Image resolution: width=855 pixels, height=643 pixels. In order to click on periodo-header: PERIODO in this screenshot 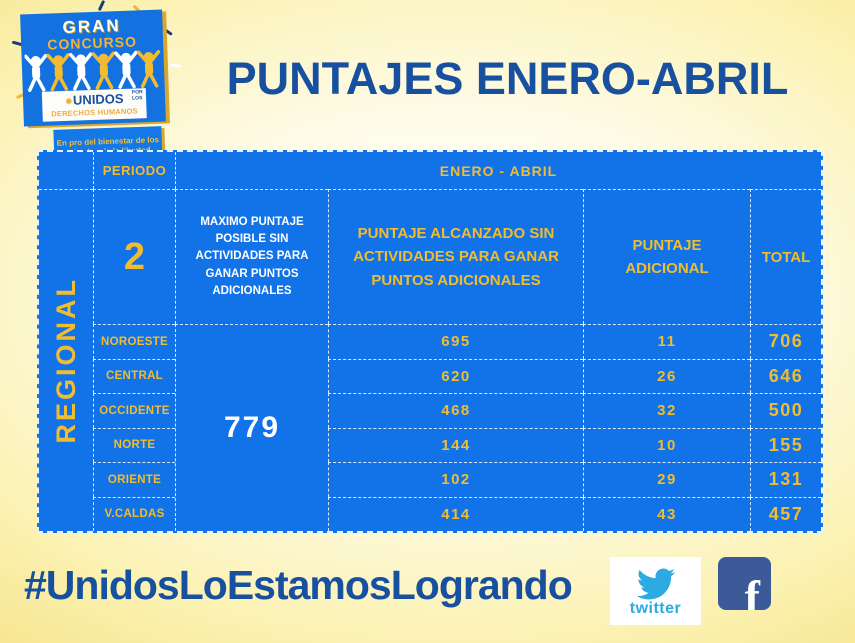, I will do `click(134, 170)`.